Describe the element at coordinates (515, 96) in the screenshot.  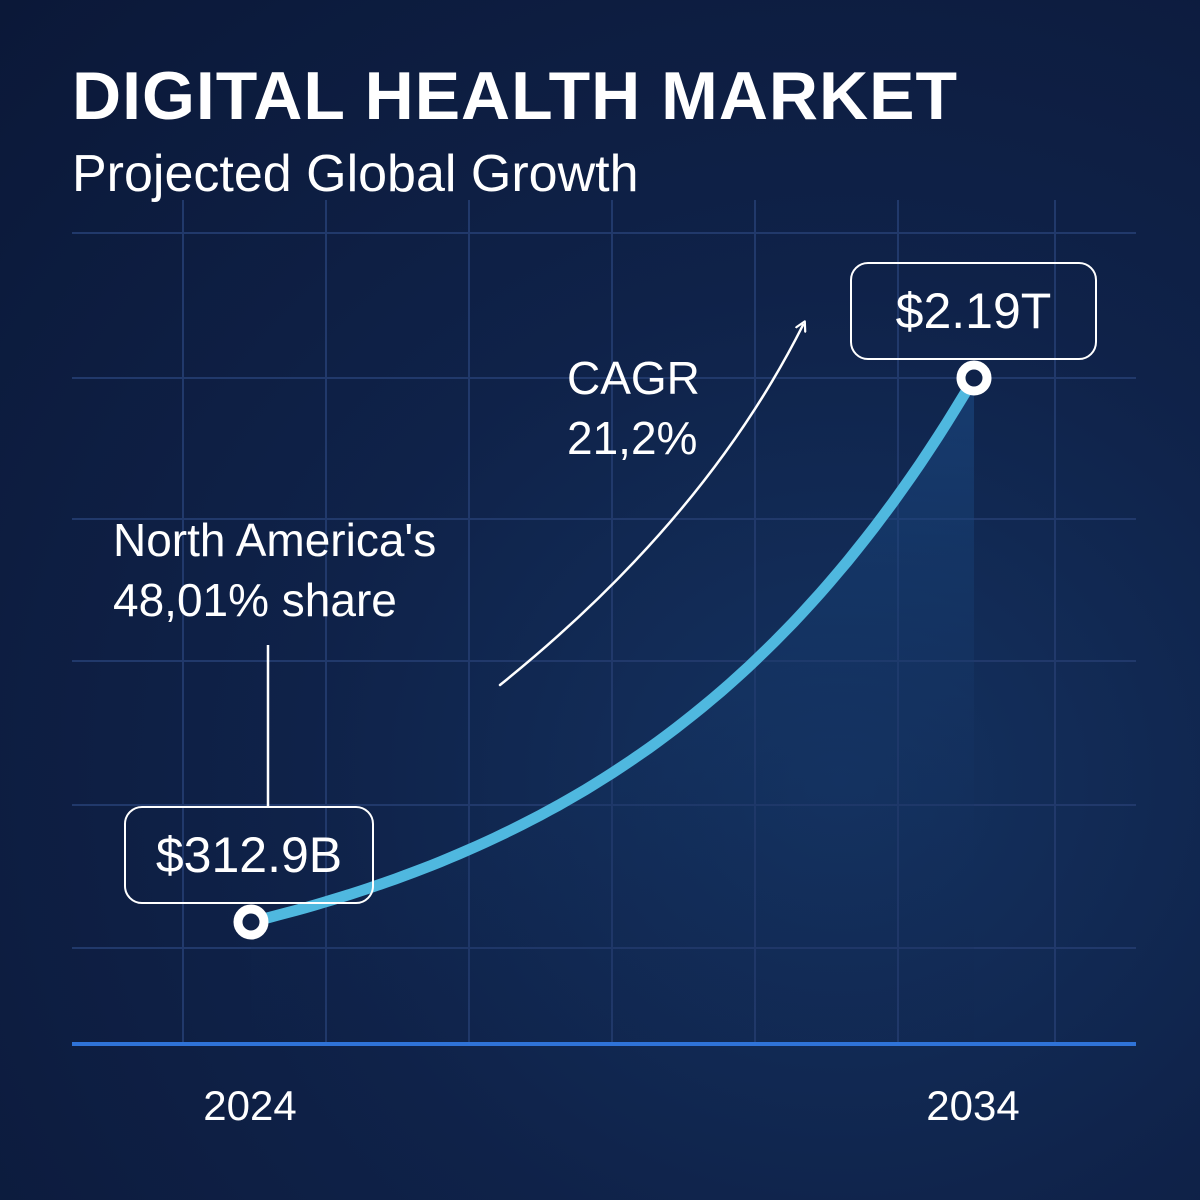
I see `chart-title: DIGITAL HEALTH MARKET` at that location.